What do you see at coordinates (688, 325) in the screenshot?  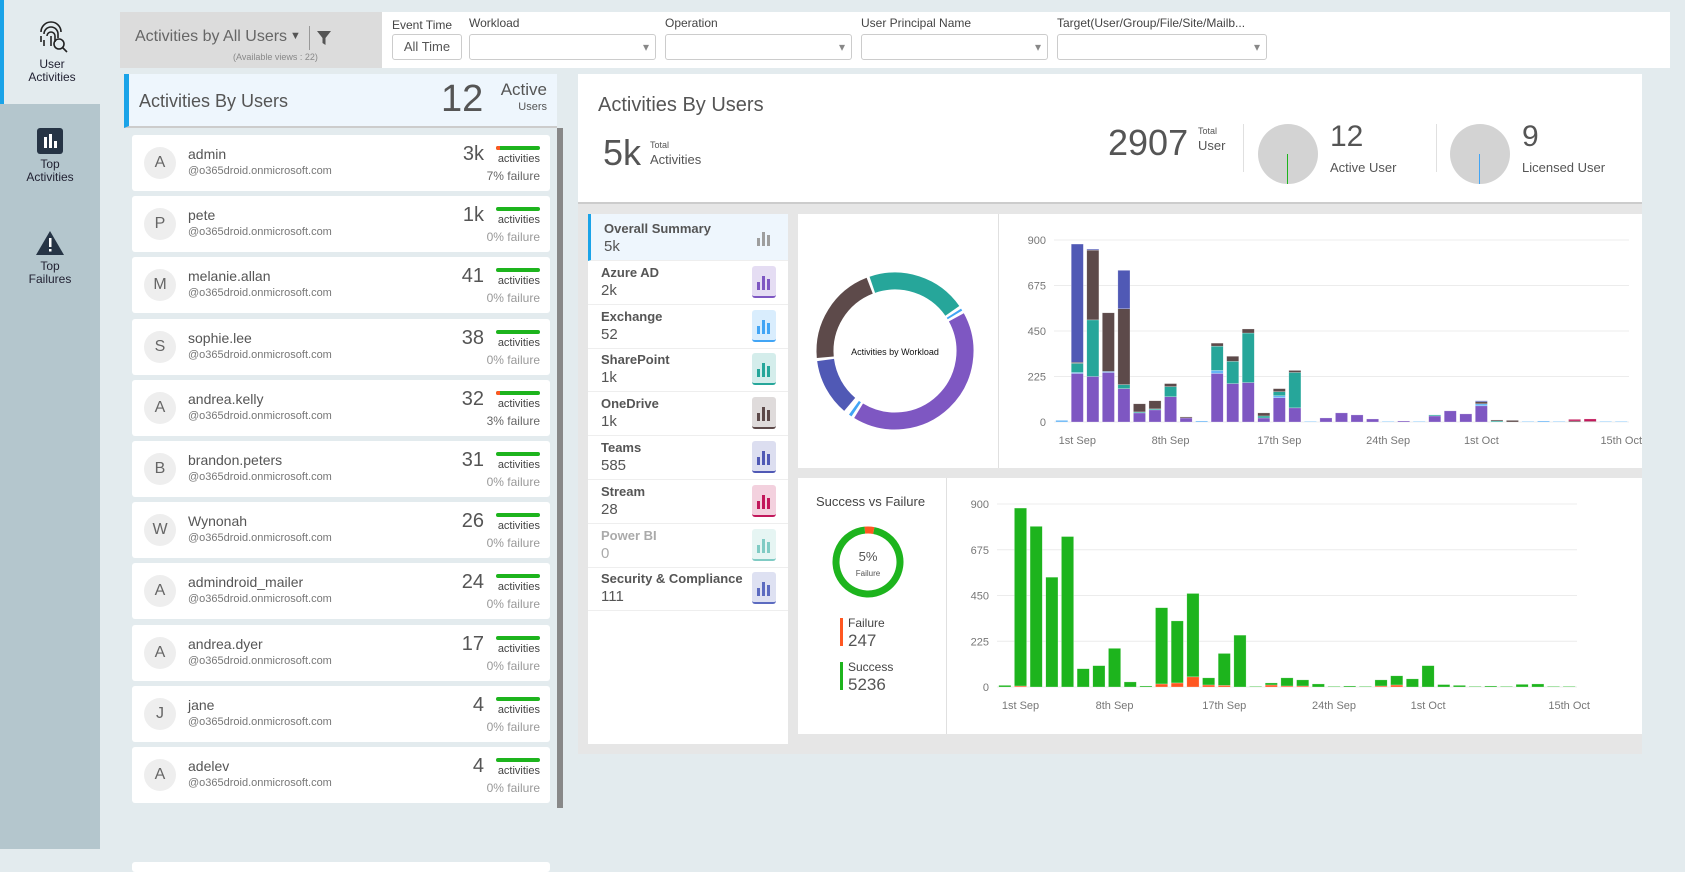 I see `workload-item-exchange: Exchange 52` at bounding box center [688, 325].